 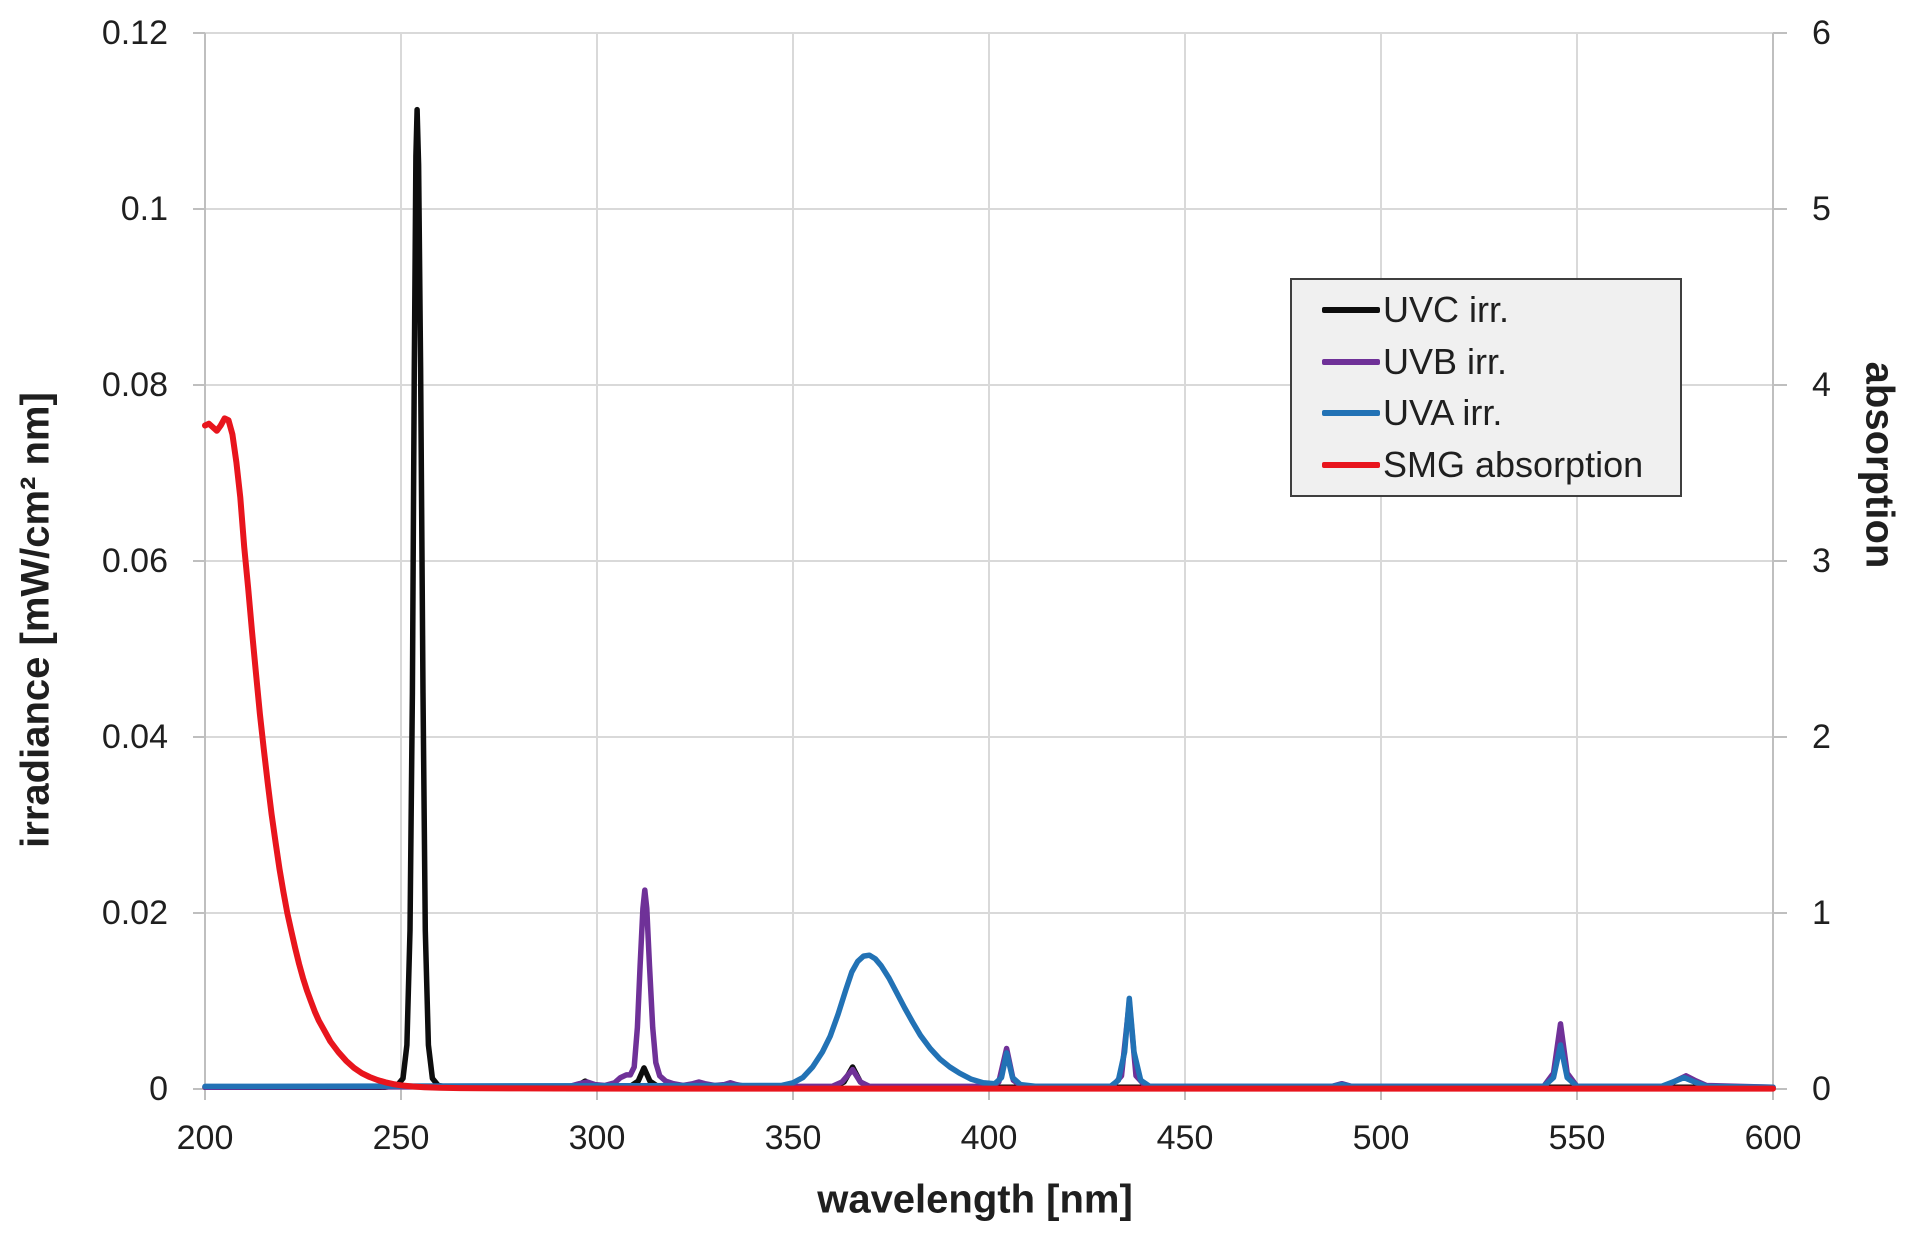 I want to click on y-right-tick-label: 6, so click(x=1821, y=33).